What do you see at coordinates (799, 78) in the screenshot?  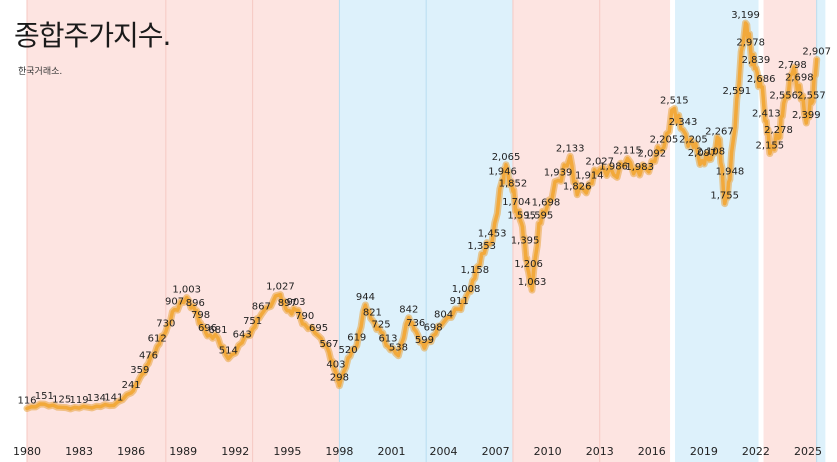 I see `data-label: 2,698` at bounding box center [799, 78].